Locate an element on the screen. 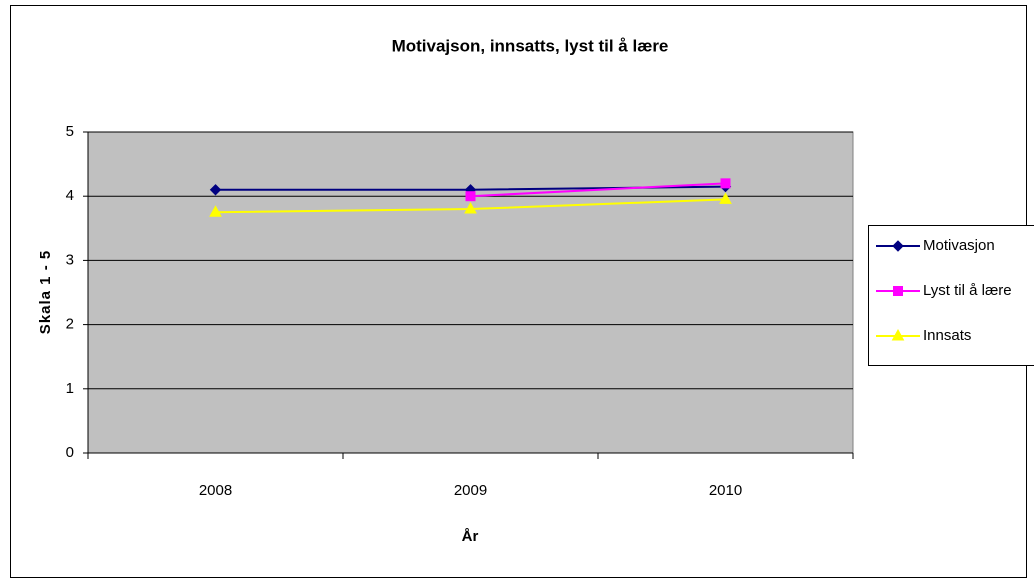  chart-title: Motivajson, innsatts, lyst til å lære is located at coordinates (530, 45).